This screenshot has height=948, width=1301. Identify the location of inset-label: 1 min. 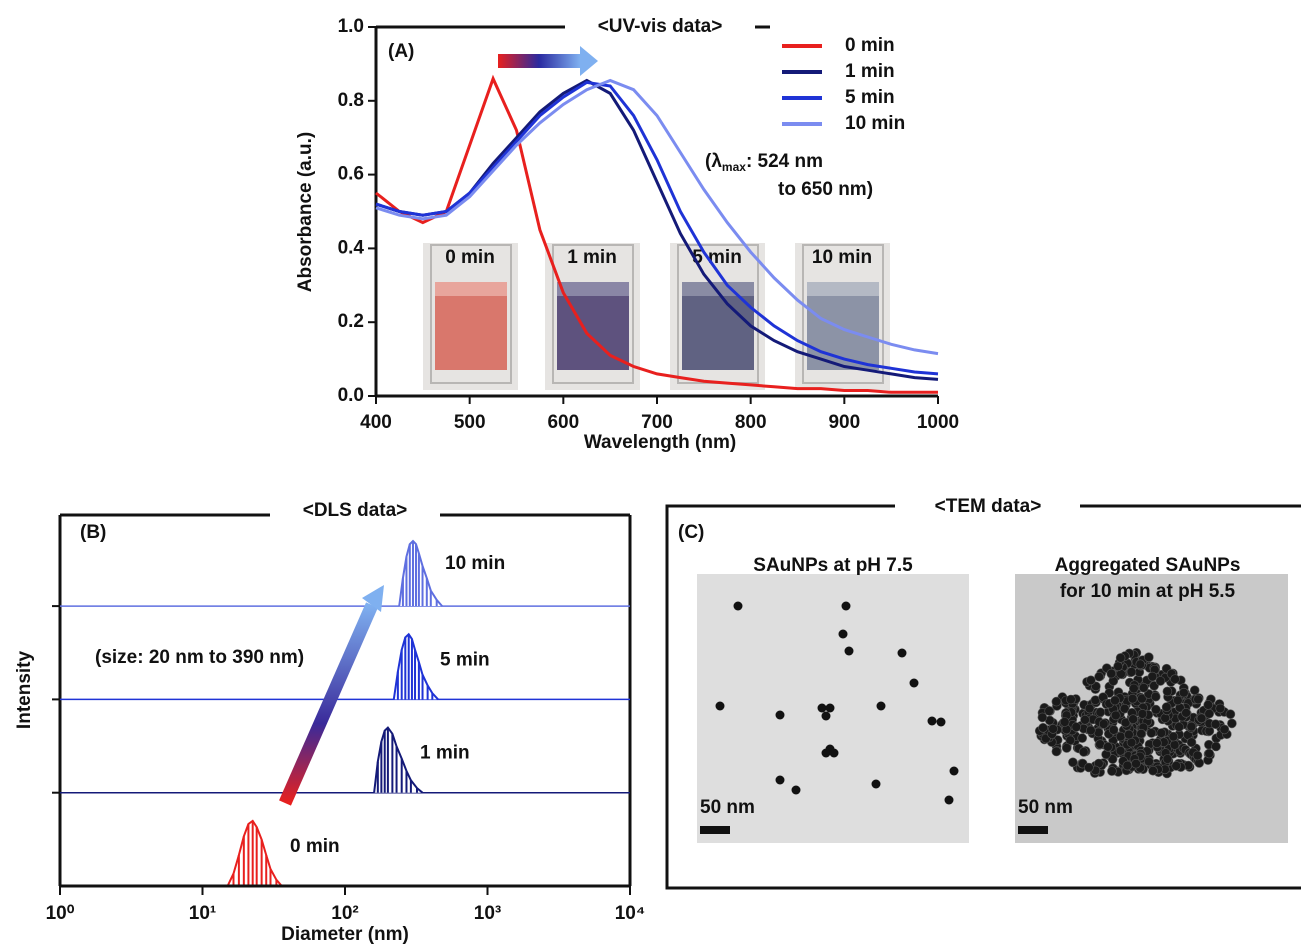
(592, 257).